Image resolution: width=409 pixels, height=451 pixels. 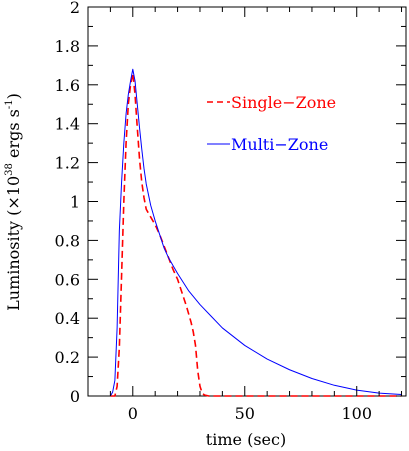 I want to click on legend-label-multi-zone: Multi−Zone, so click(x=279, y=144).